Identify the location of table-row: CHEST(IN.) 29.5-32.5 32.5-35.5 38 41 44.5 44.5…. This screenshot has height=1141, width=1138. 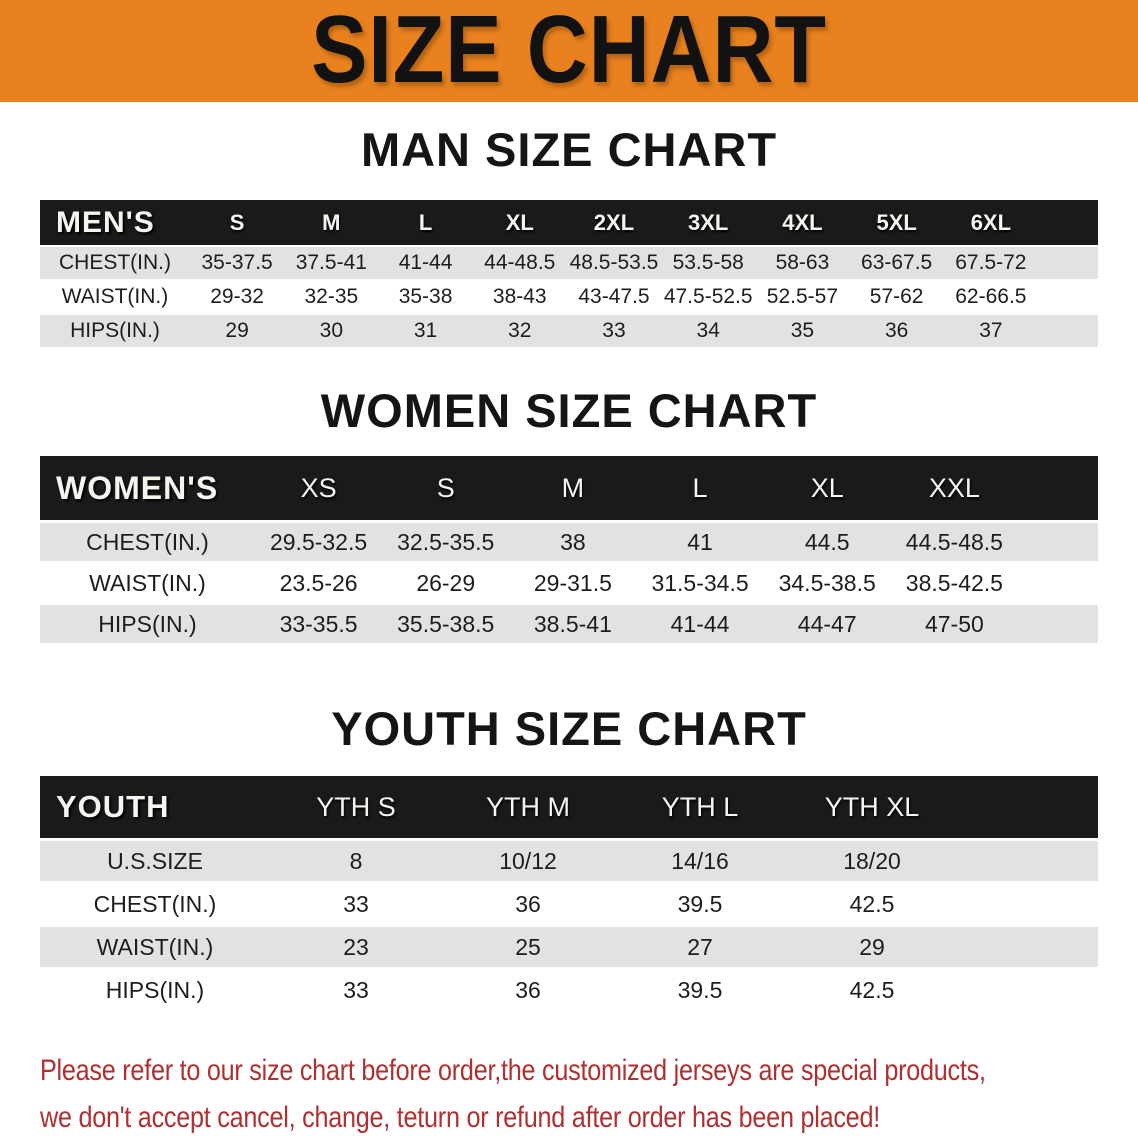
(569, 542).